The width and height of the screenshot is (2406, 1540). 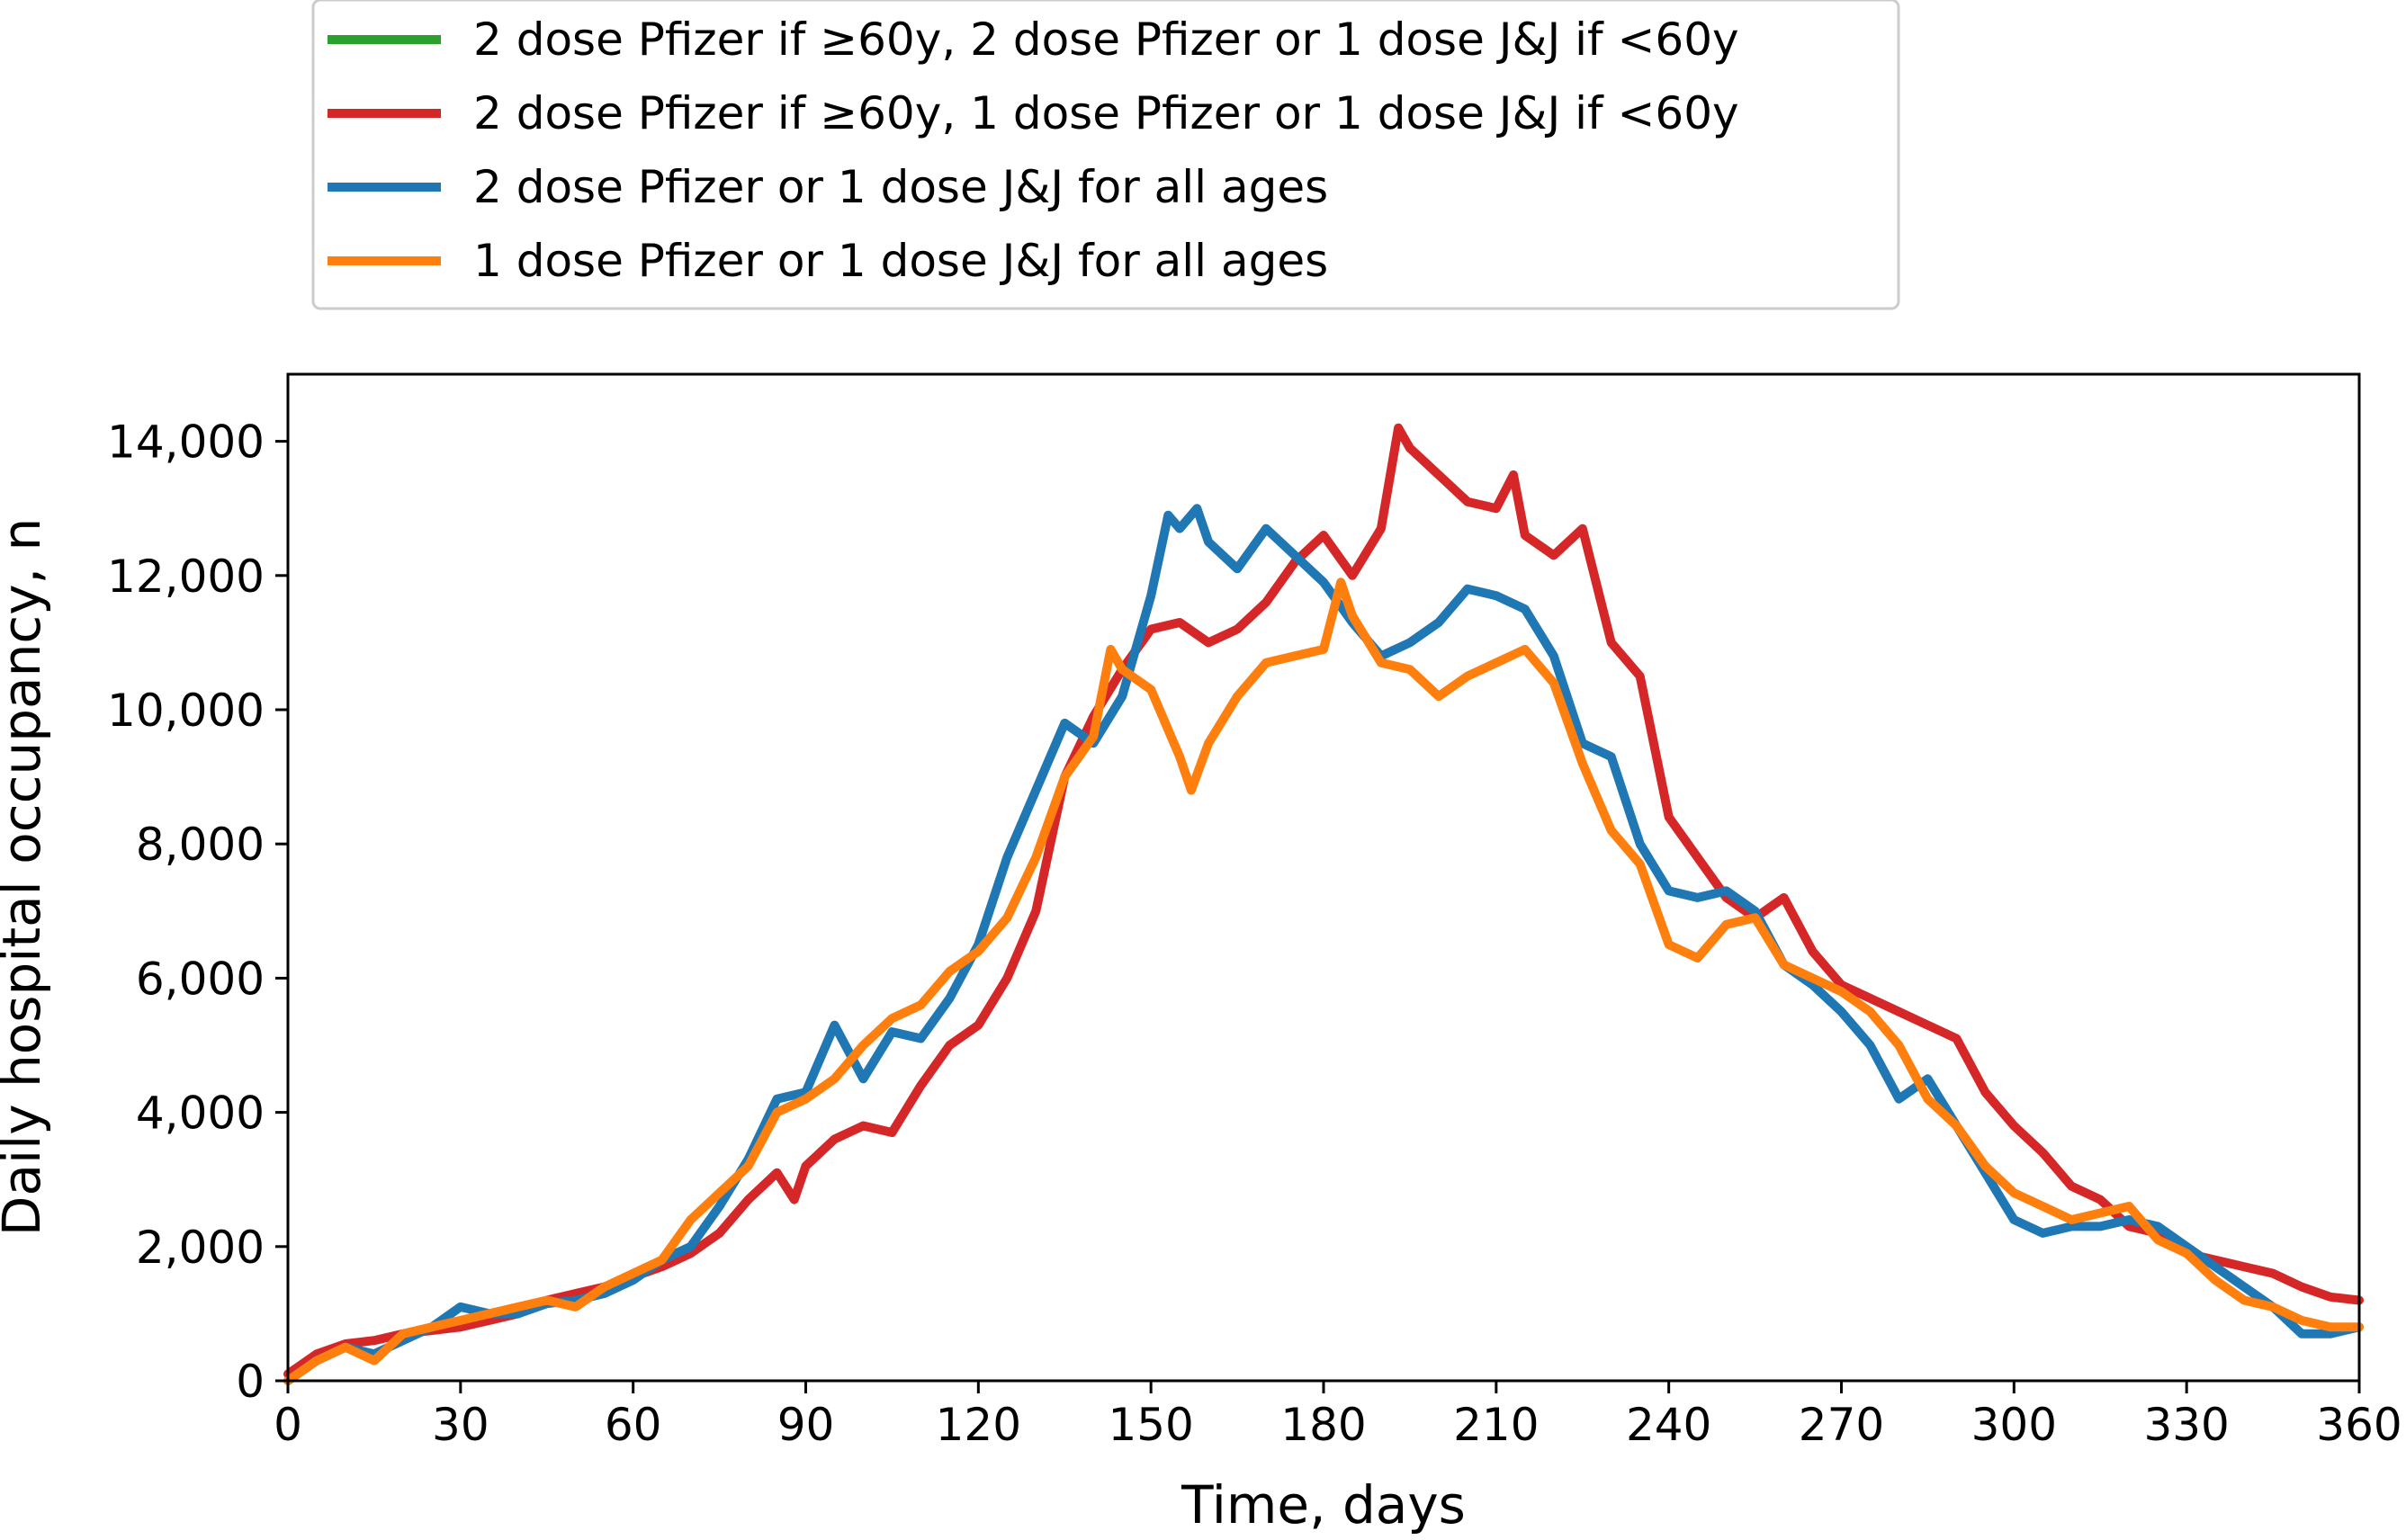 I want to click on x-tick-label-6: 180, so click(x=1323, y=1425).